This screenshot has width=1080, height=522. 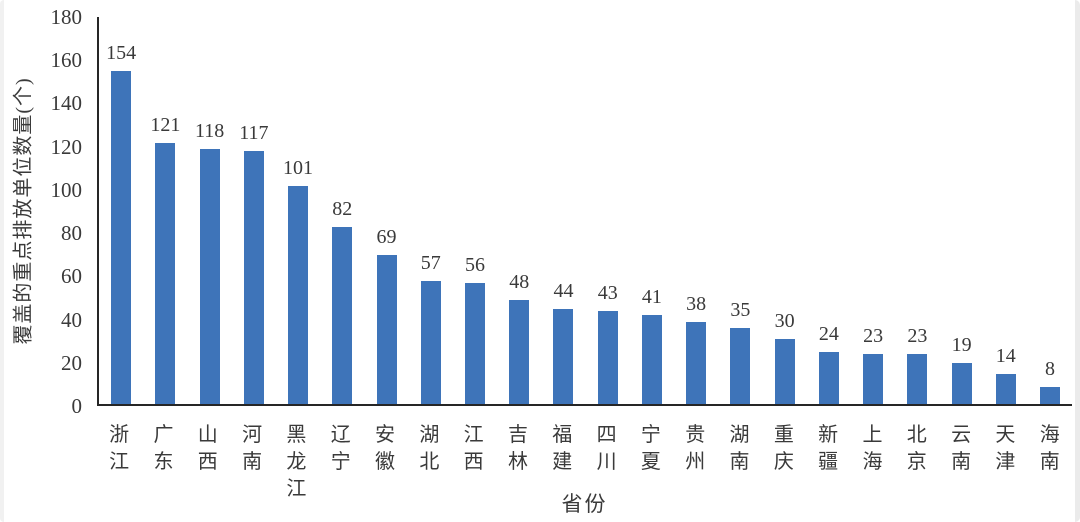 I want to click on bar-column: 56, so click(x=475, y=210).